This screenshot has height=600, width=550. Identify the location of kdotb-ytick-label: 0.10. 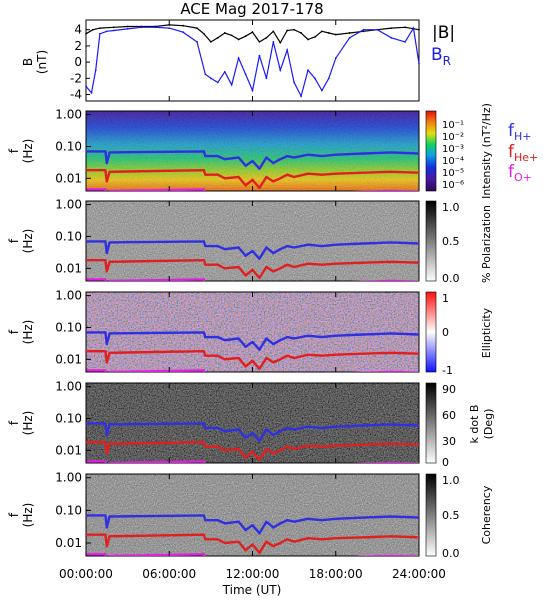
(68, 418).